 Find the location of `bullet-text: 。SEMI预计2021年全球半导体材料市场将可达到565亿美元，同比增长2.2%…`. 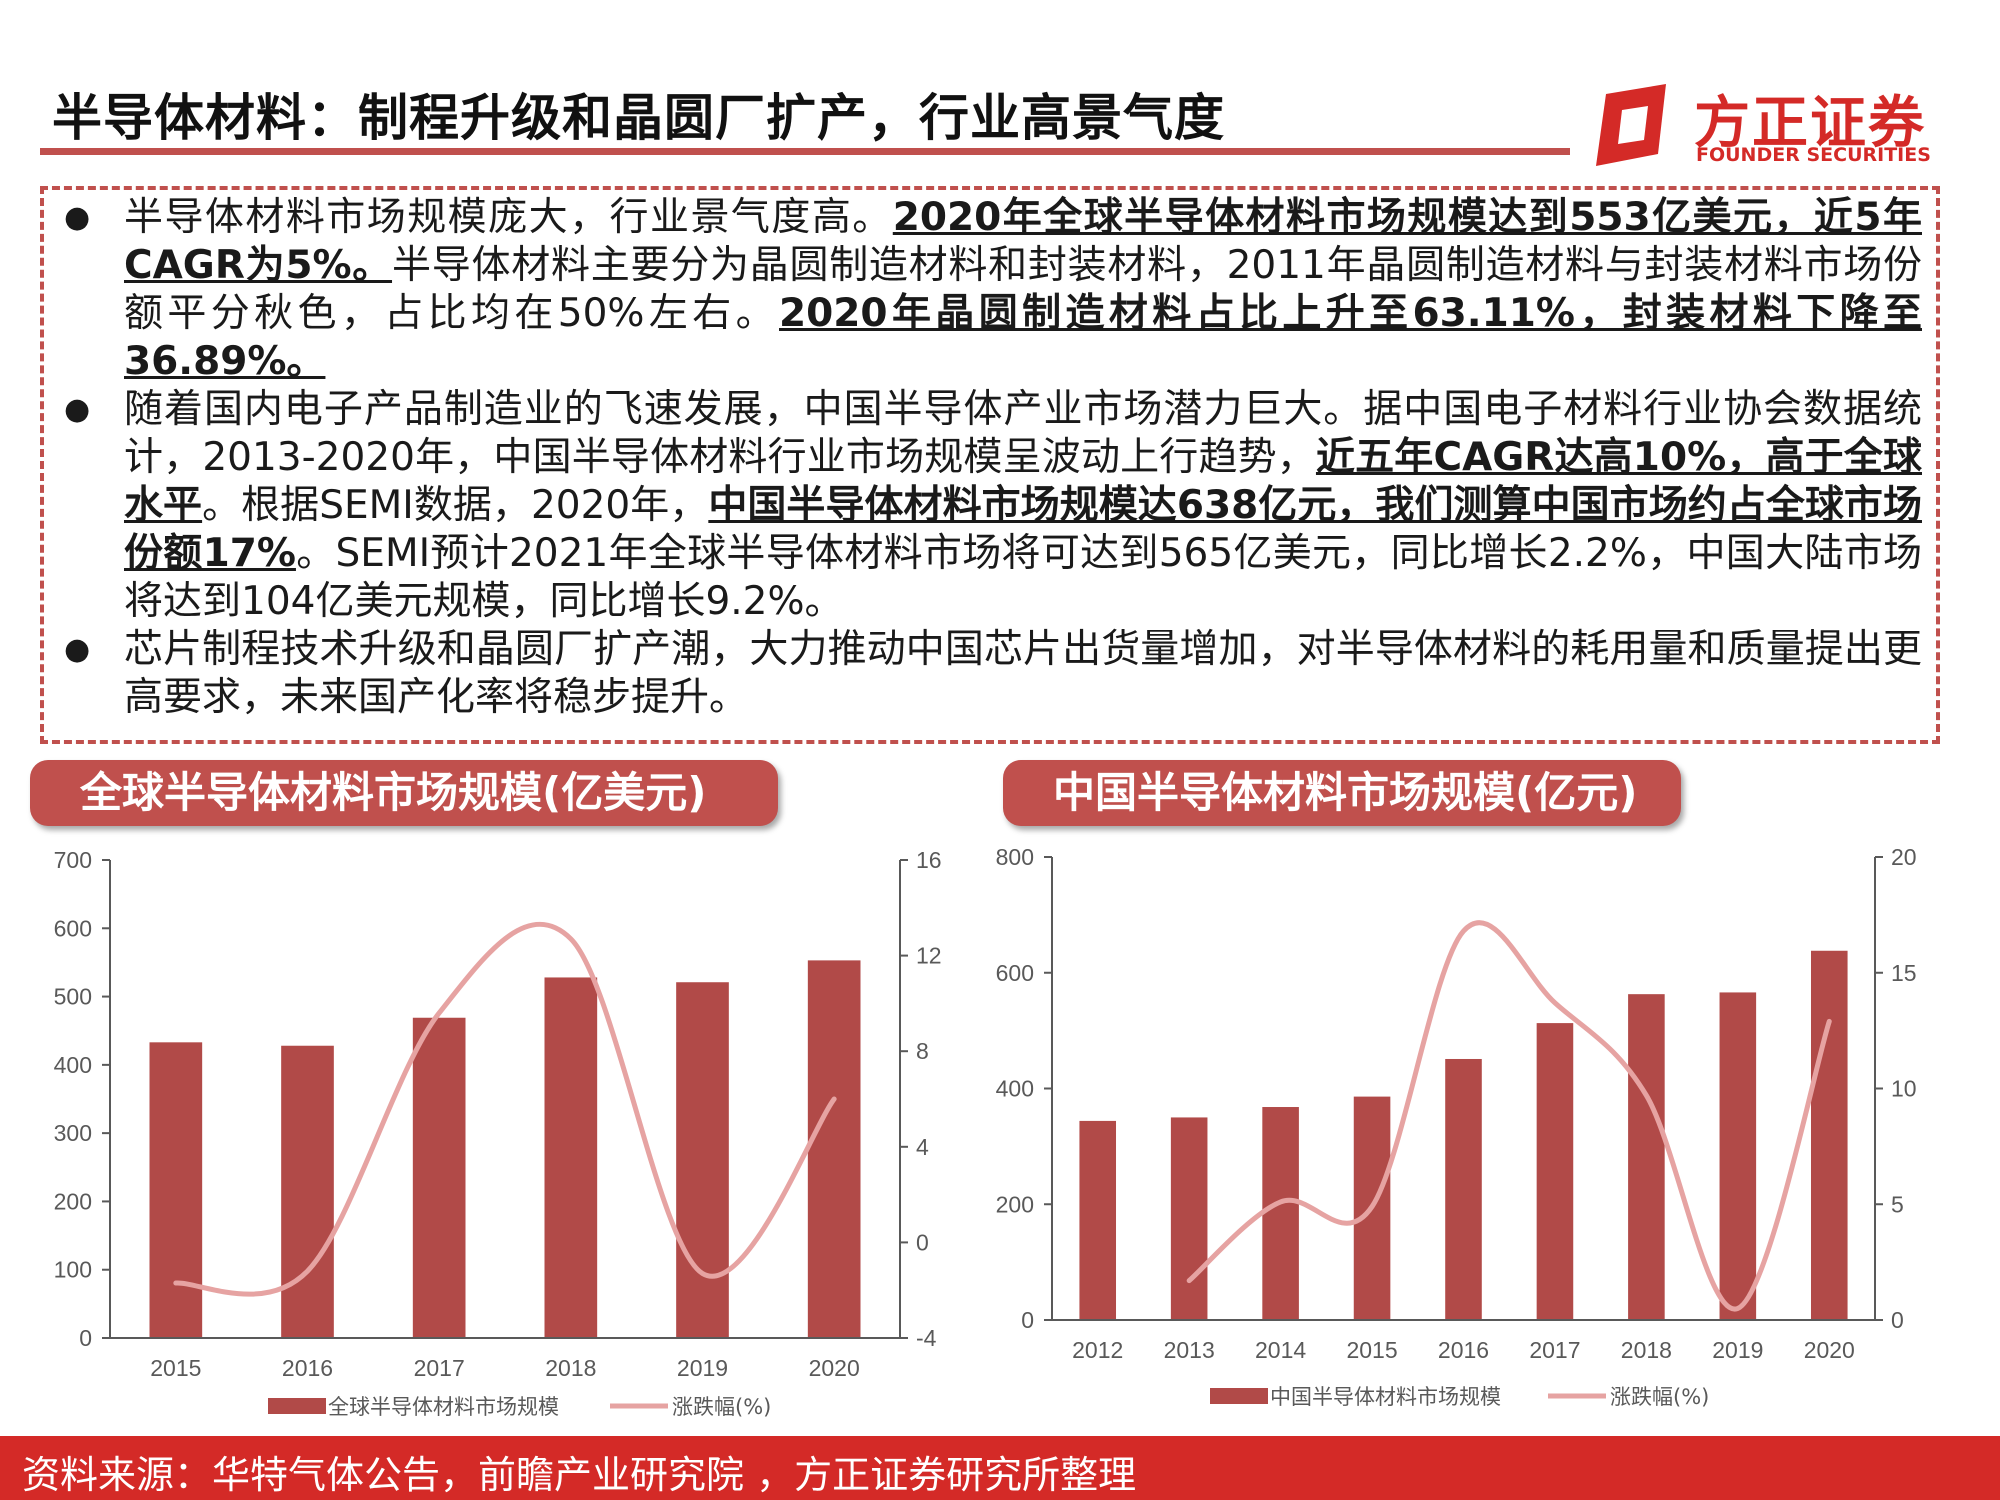

bullet-text: 。SEMI预计2021年全球半导体材料市场将可达到565亿美元，同比增长2.2%… is located at coordinates (1023, 577).